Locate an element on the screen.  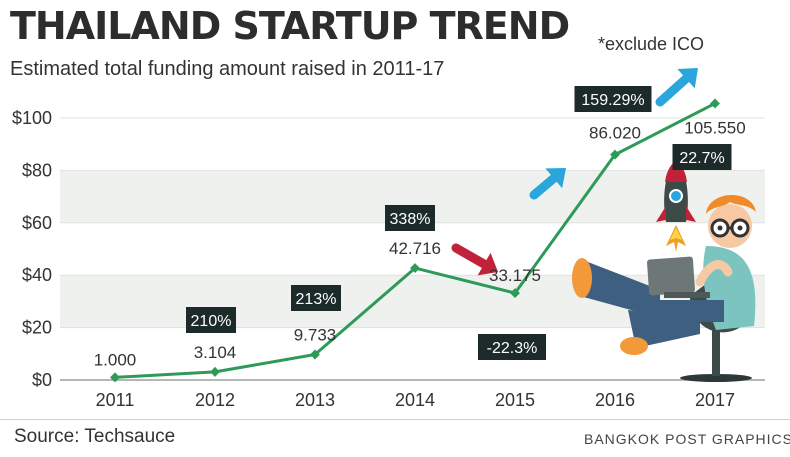
growth-label: -22.3% is located at coordinates (512, 348).